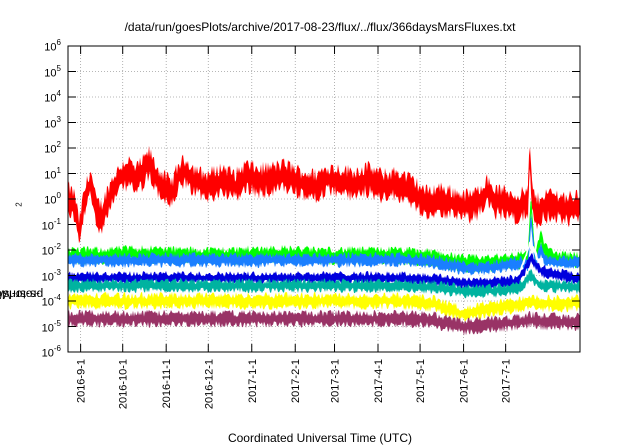 Image resolution: width=640 pixels, height=448 pixels. What do you see at coordinates (51, 326) in the screenshot?
I see `y-tick-label: 10⁻⁵` at bounding box center [51, 326].